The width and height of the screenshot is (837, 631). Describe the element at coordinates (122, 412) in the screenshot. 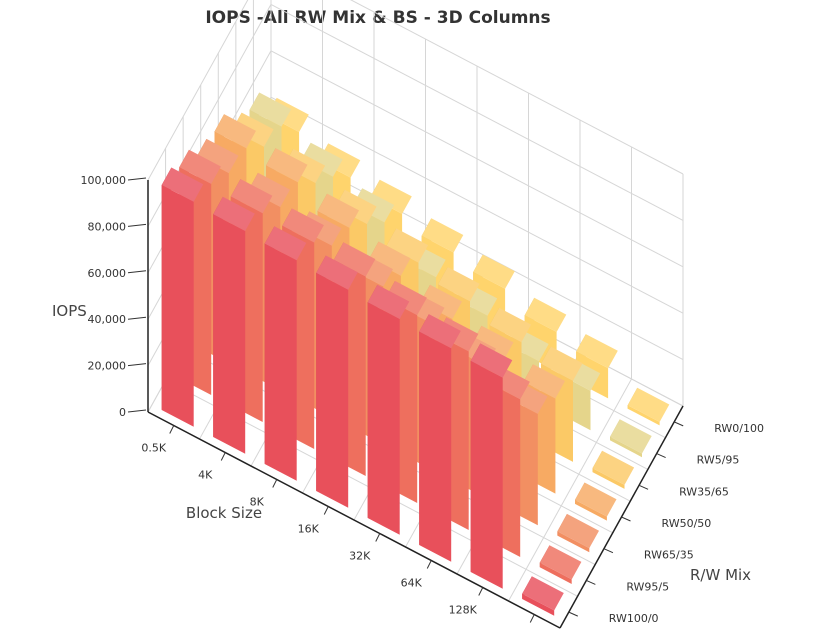

I see `y-tick-label: 0` at that location.